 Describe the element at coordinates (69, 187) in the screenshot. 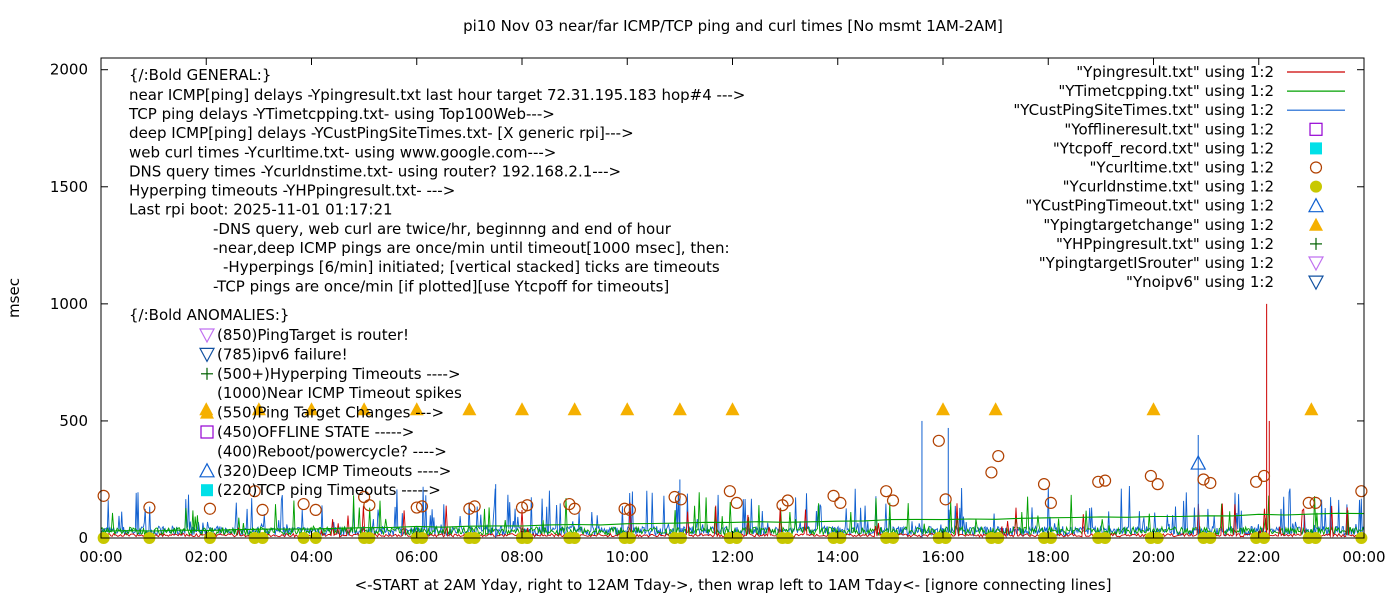

I see `y-tick-label: 1500` at that location.